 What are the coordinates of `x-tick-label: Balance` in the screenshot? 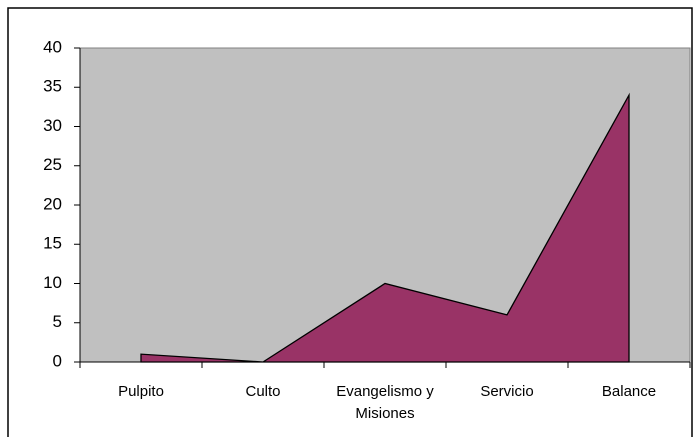 It's located at (629, 391).